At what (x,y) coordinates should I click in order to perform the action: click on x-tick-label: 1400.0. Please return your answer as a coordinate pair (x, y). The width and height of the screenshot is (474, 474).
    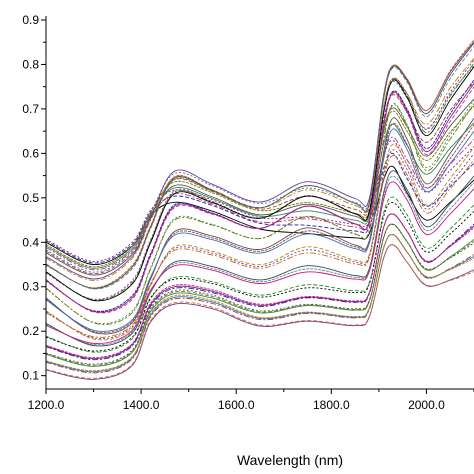
    Looking at the image, I should click on (141, 405).